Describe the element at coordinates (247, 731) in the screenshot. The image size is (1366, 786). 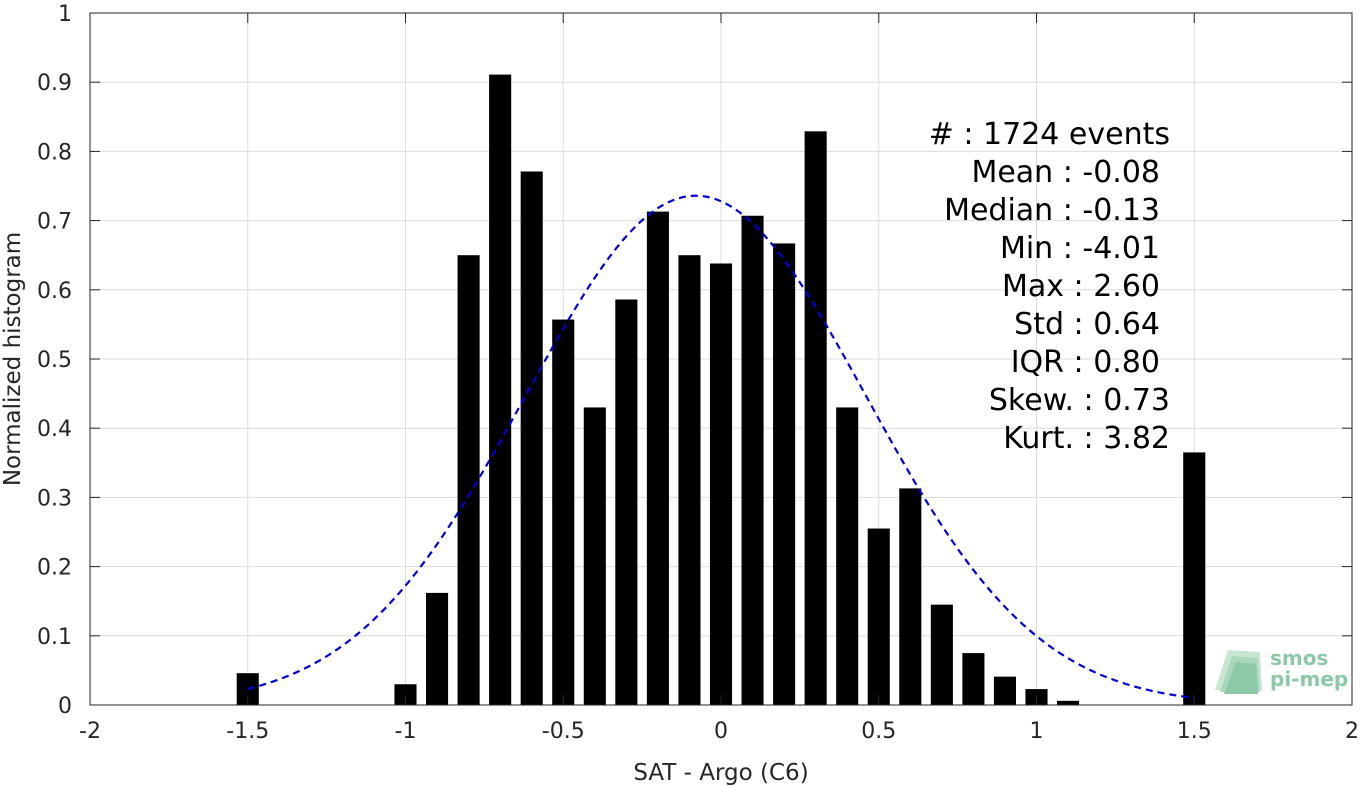
I see `x-tick-label: -1.5` at that location.